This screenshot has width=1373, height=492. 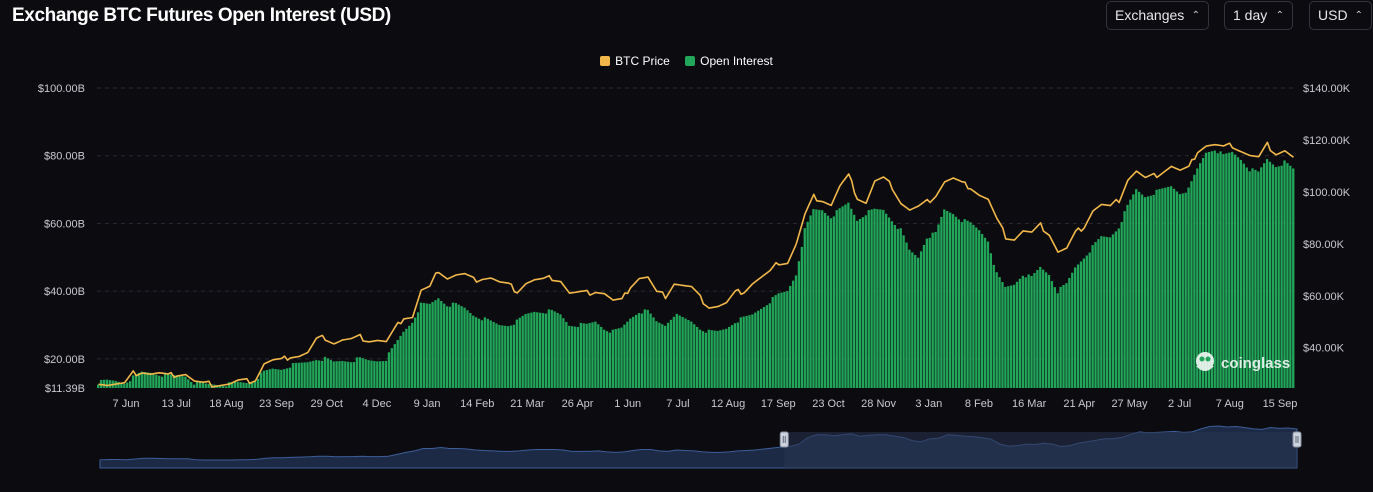 What do you see at coordinates (736, 61) in the screenshot?
I see `legend-label-open-interest: Open Interest` at bounding box center [736, 61].